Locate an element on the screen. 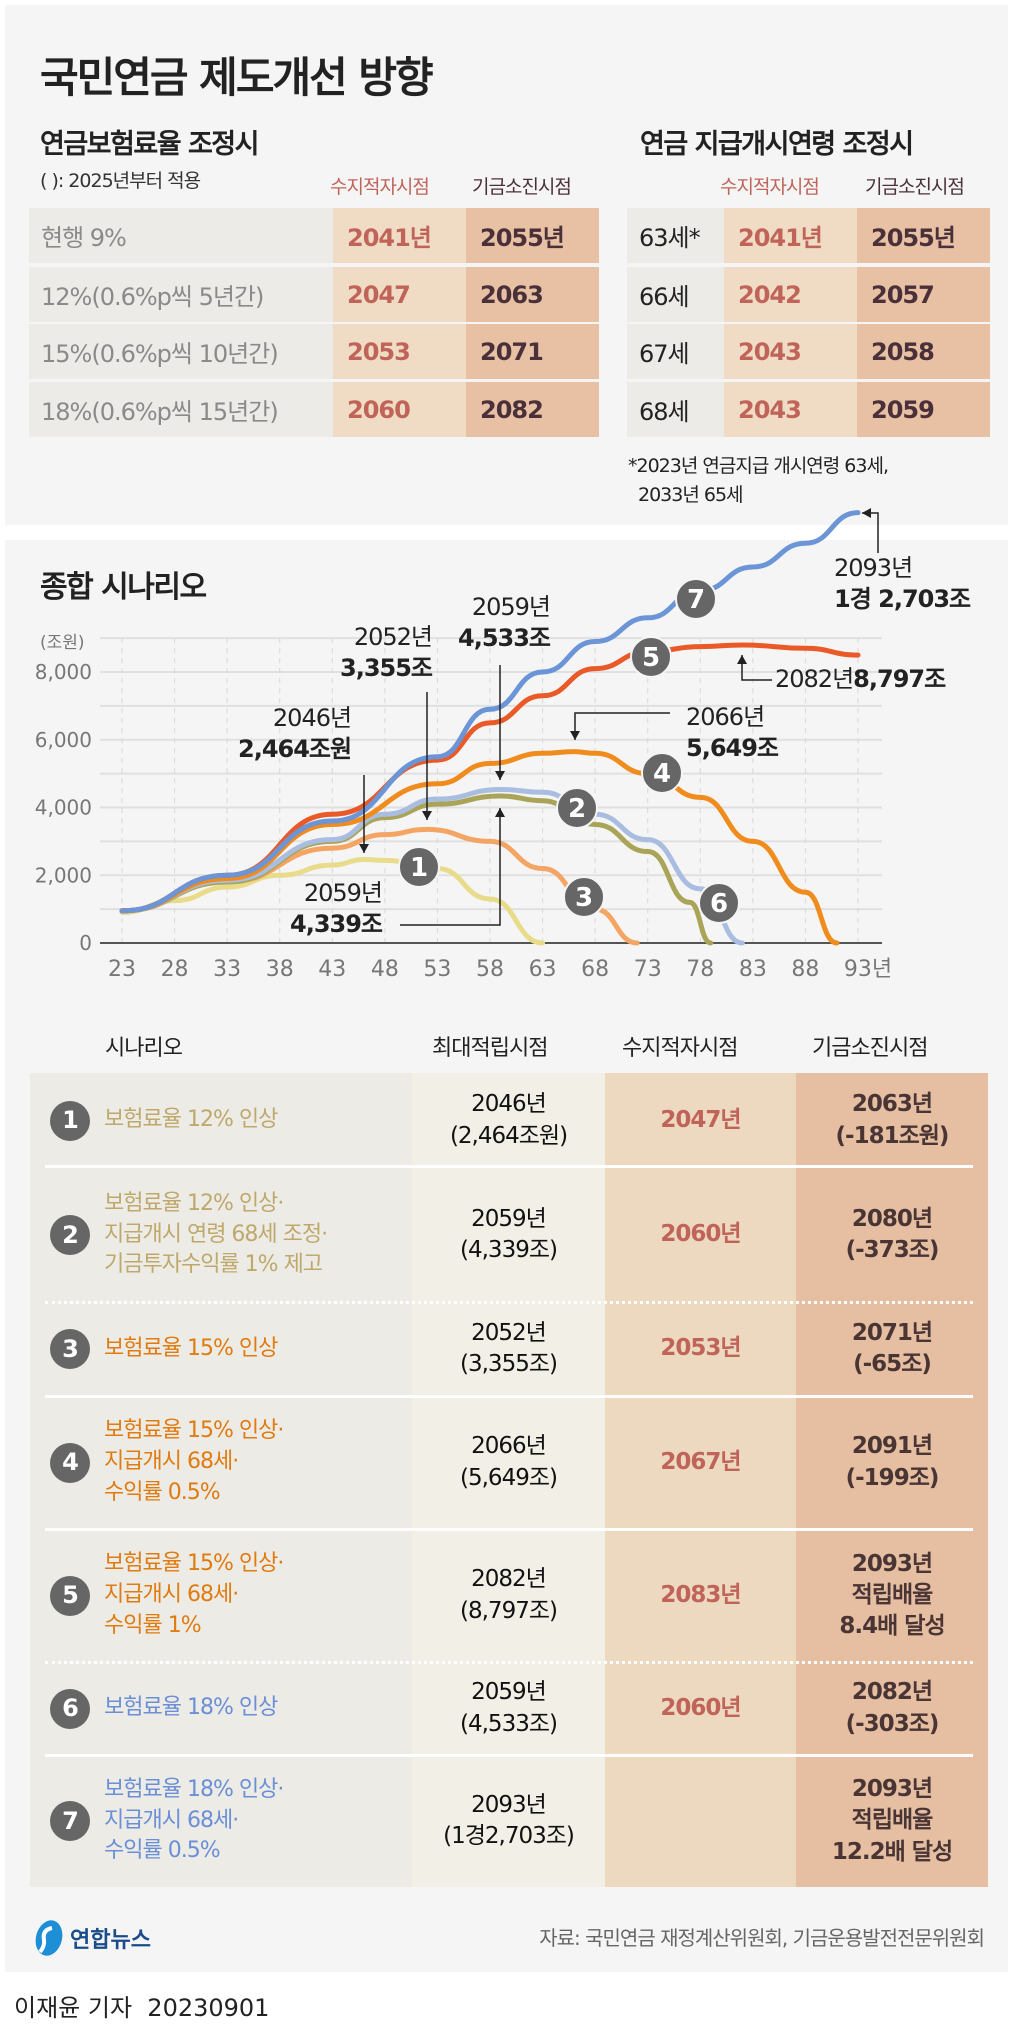 The image size is (1013, 2037). scenario-depletion: 2080년 (-373조) is located at coordinates (892, 1235).